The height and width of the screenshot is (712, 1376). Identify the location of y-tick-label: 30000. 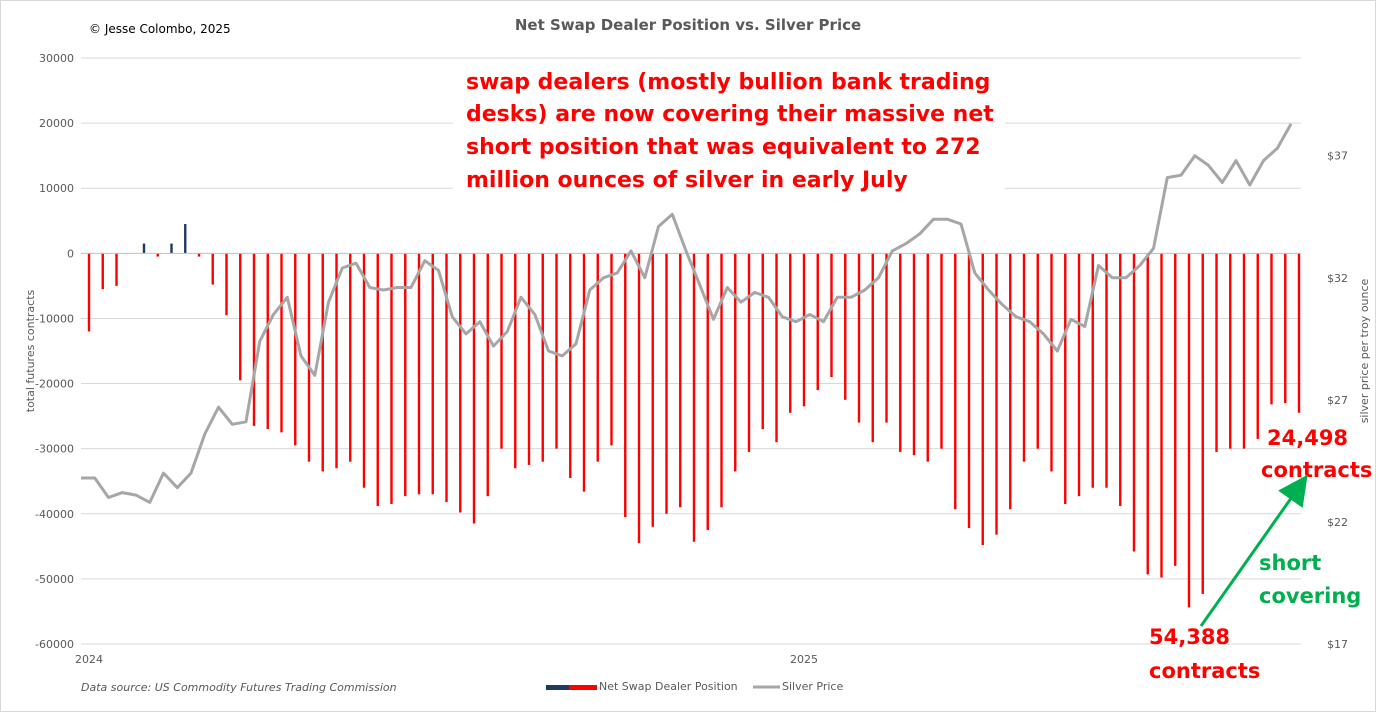
(56, 58).